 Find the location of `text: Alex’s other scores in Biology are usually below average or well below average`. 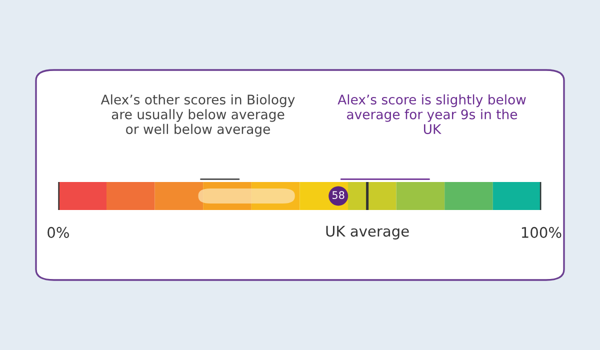

text: Alex’s other scores in Biology are usually below average or well below average is located at coordinates (197, 115).